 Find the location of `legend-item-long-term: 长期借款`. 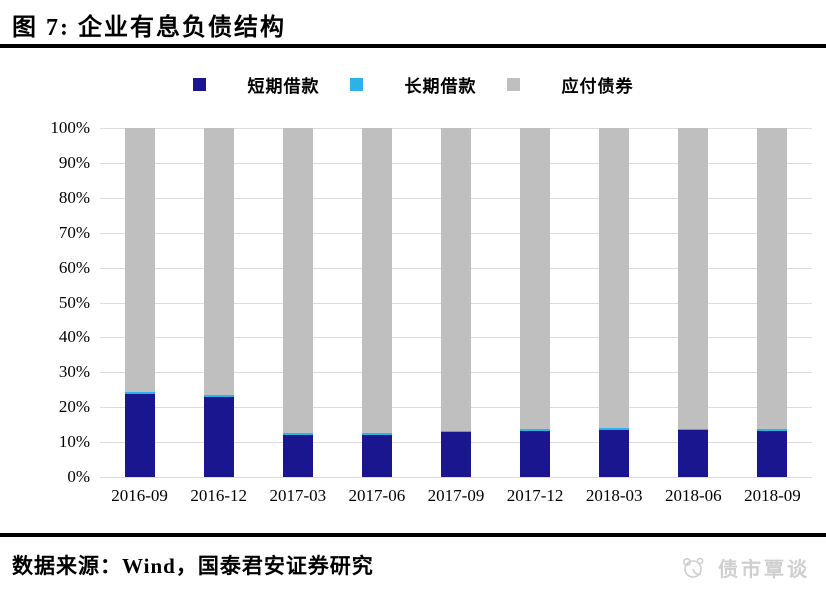

legend-item-long-term: 长期借款 is located at coordinates (413, 84).